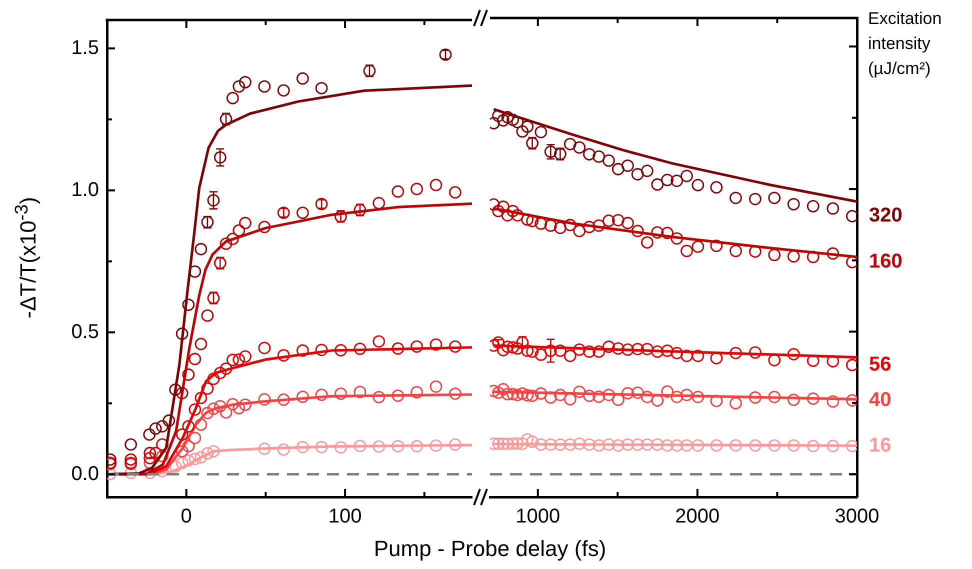 The width and height of the screenshot is (972, 569). Describe the element at coordinates (885, 261) in the screenshot. I see `series-label: 160` at that location.